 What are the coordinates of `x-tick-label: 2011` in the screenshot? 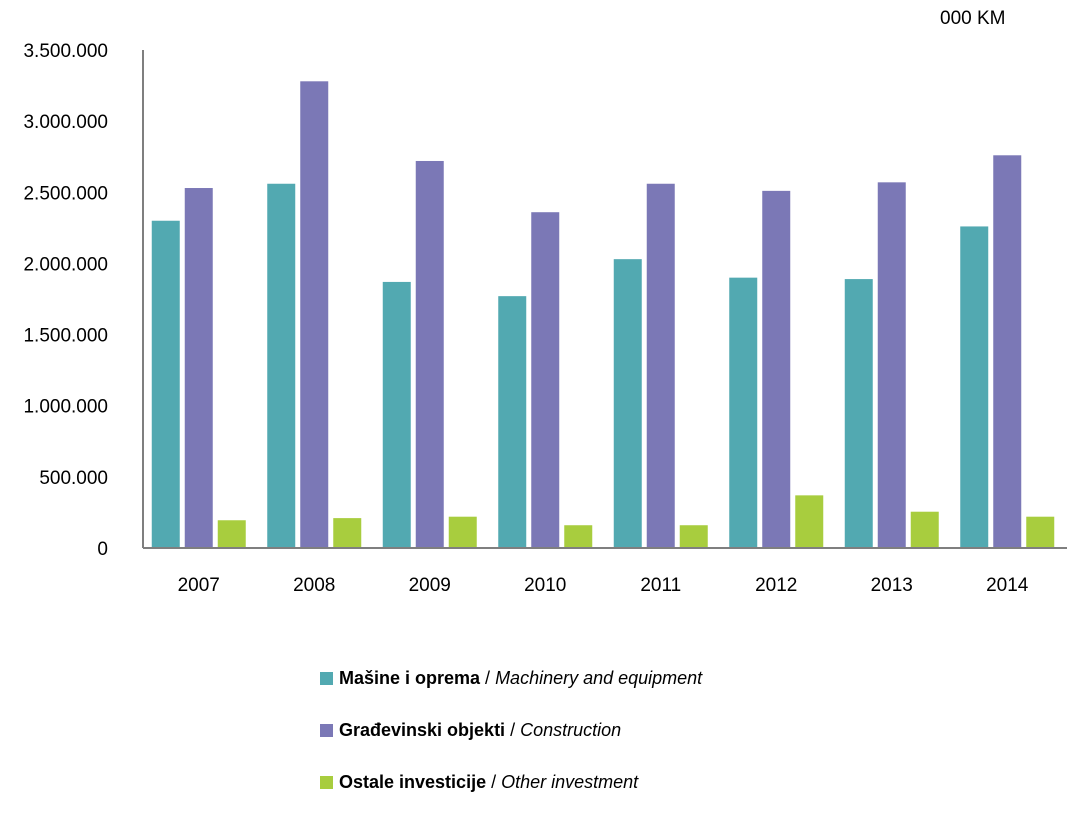 It's located at (660, 585).